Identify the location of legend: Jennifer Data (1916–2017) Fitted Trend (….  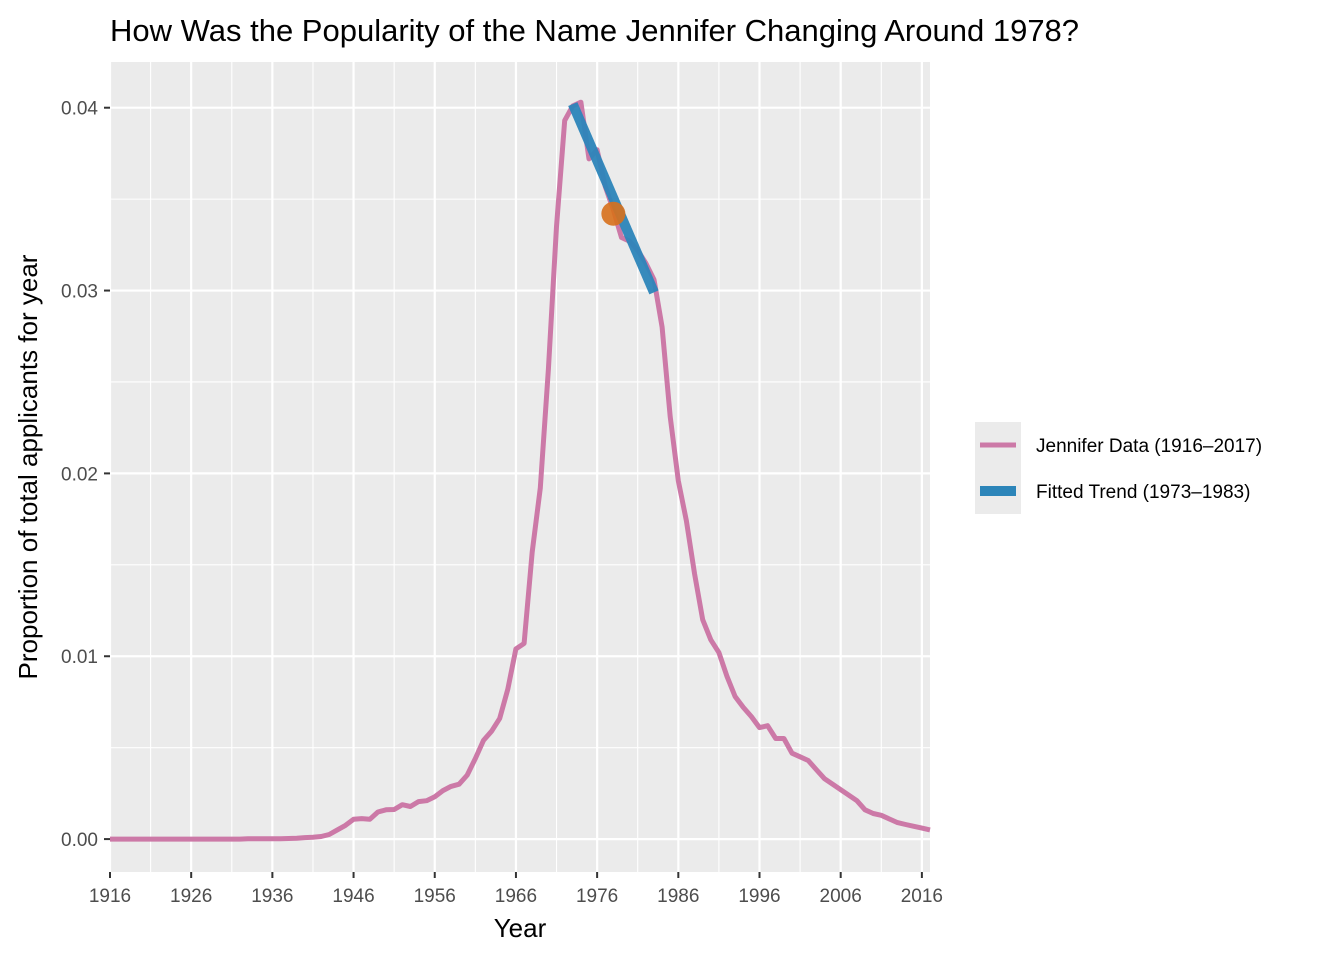
(1118, 468).